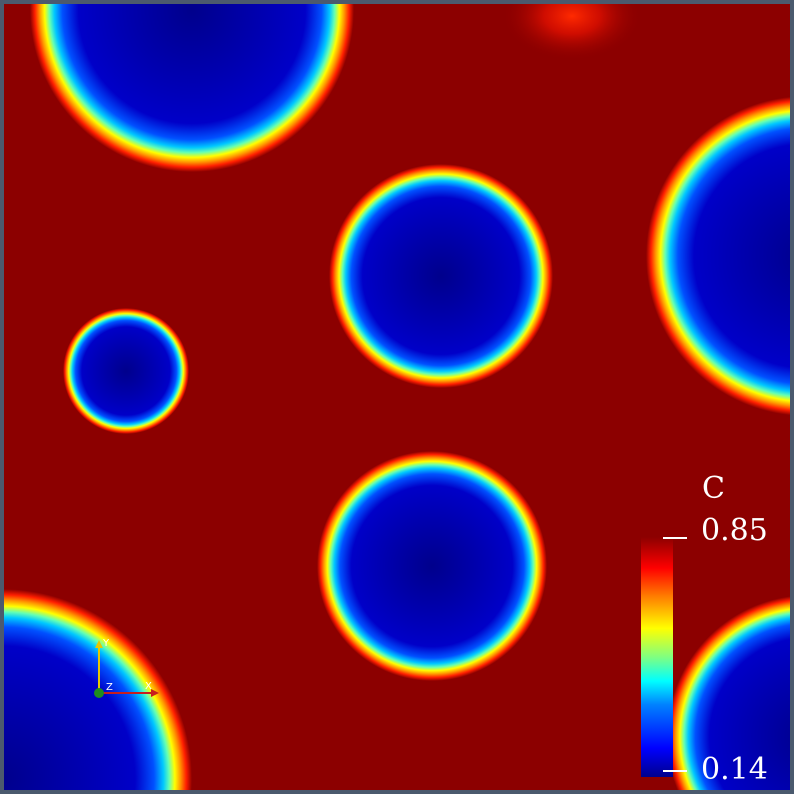  Describe the element at coordinates (106, 643) in the screenshot. I see `y-axis-label: Y` at that location.